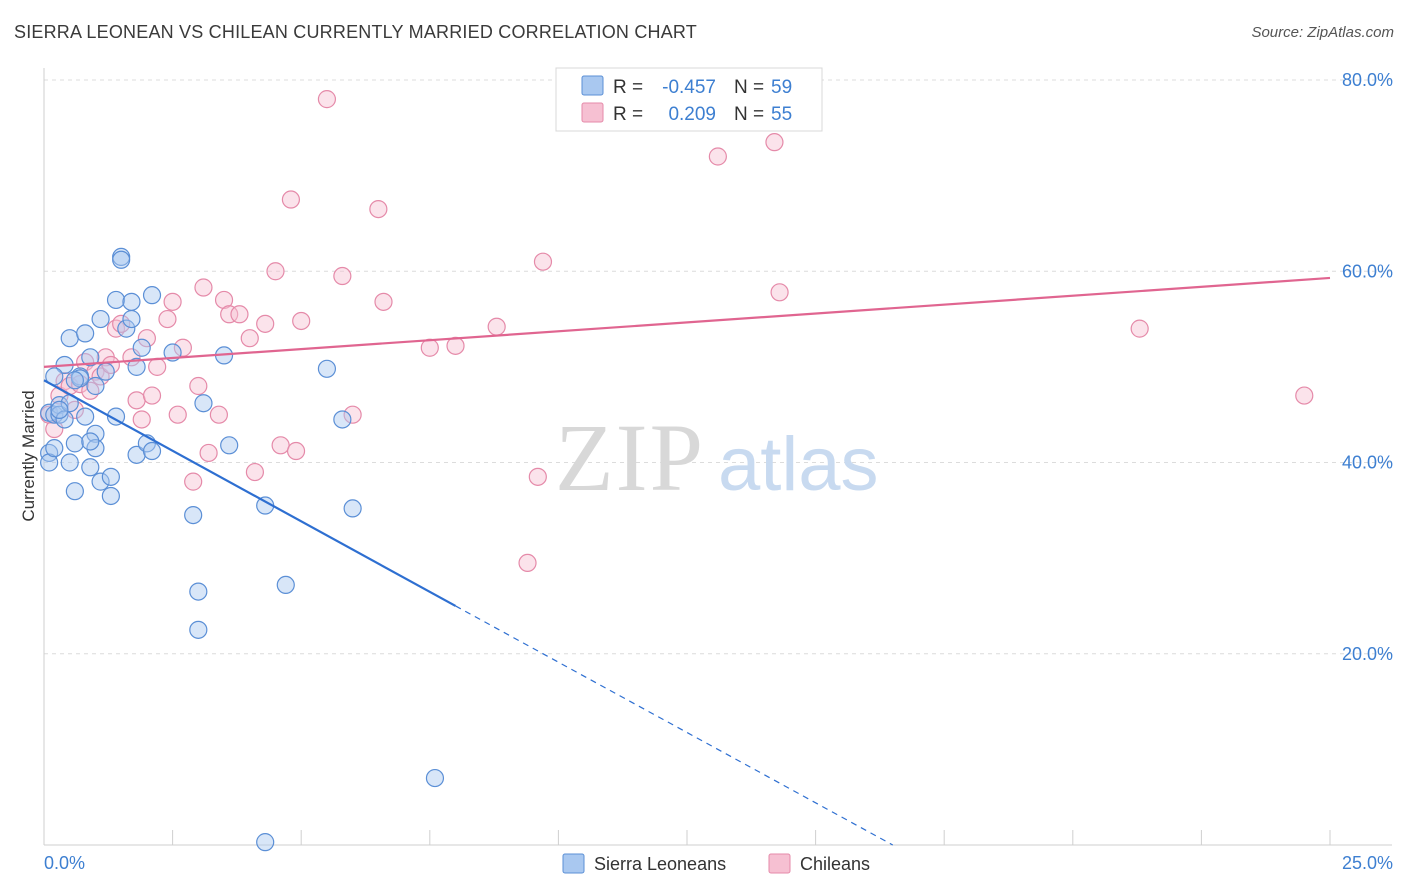 The width and height of the screenshot is (1406, 892). I want to click on y-tick-label: 60.0%, so click(1367, 271).